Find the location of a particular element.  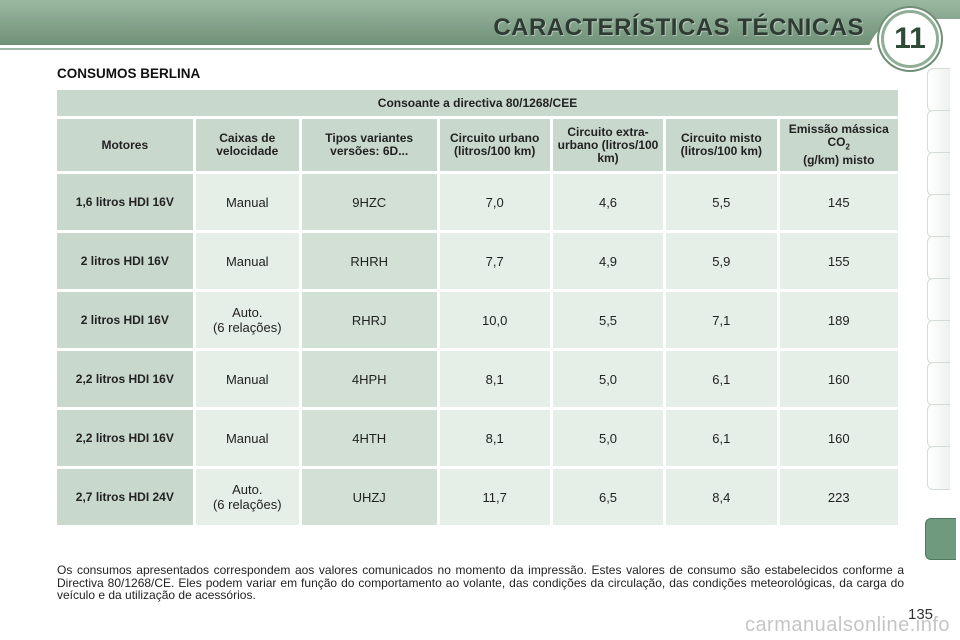

cell-co2: 189 is located at coordinates (838, 320).